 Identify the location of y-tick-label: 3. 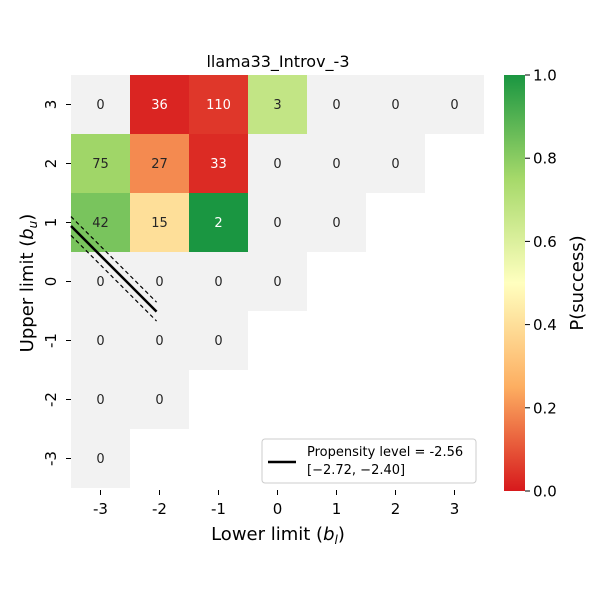
(51, 105).